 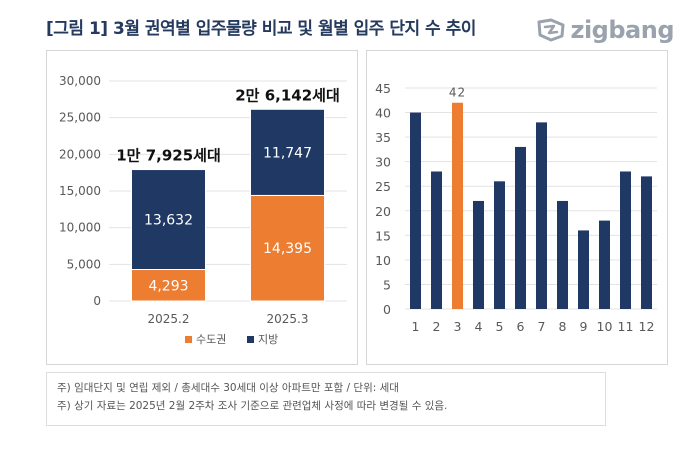 I want to click on y-tick-label: 40, so click(x=383, y=113).